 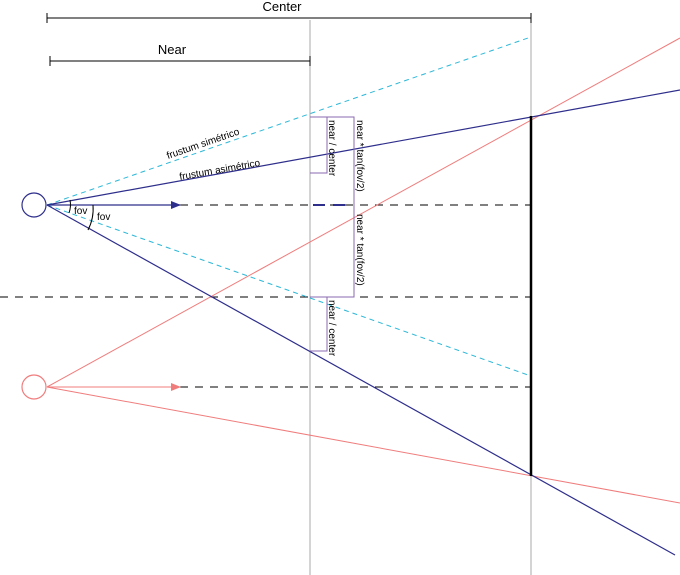 What do you see at coordinates (319, 145) in the screenshot?
I see `near-center-bracket-upper` at bounding box center [319, 145].